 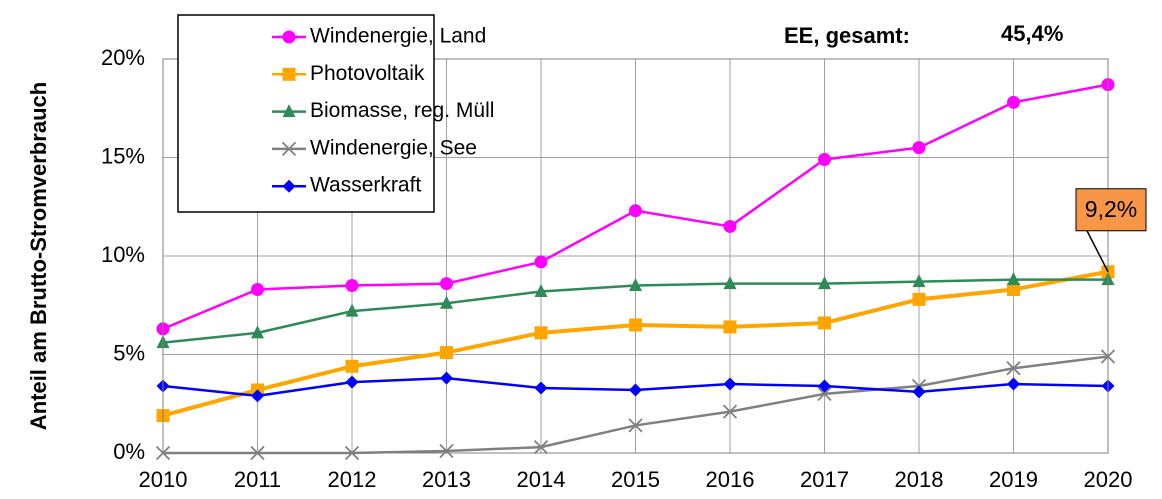 What do you see at coordinates (847, 35) in the screenshot?
I see `annotation: EE, gesamt:` at bounding box center [847, 35].